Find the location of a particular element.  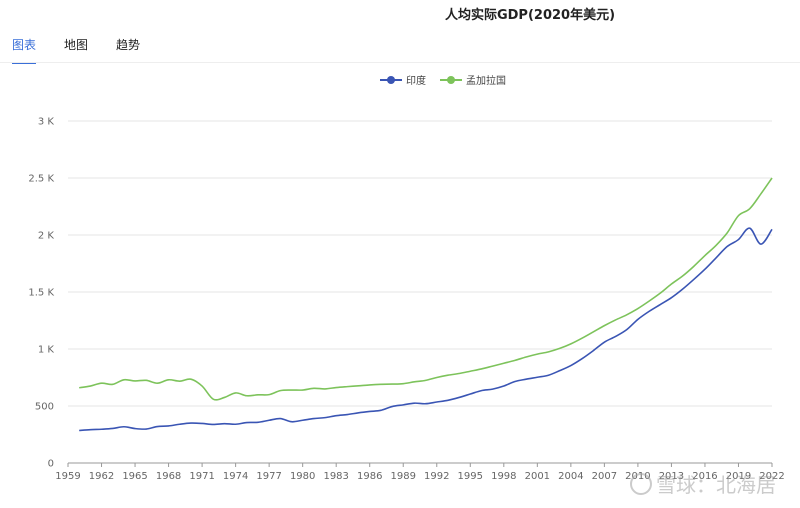

x-tick-label: 1974 is located at coordinates (235, 476).